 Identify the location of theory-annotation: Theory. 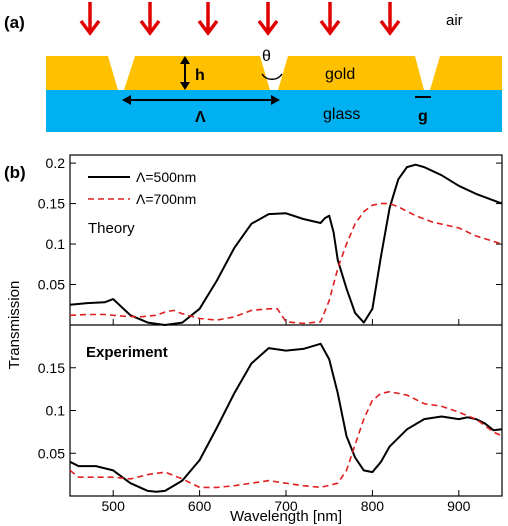
(111, 228).